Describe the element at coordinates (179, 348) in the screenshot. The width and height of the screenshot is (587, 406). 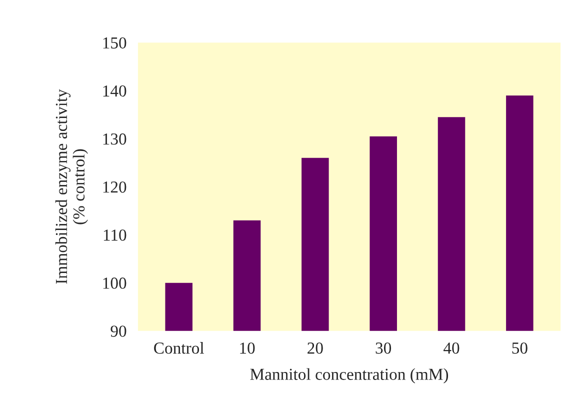
I see `x-tick-label: Control` at that location.